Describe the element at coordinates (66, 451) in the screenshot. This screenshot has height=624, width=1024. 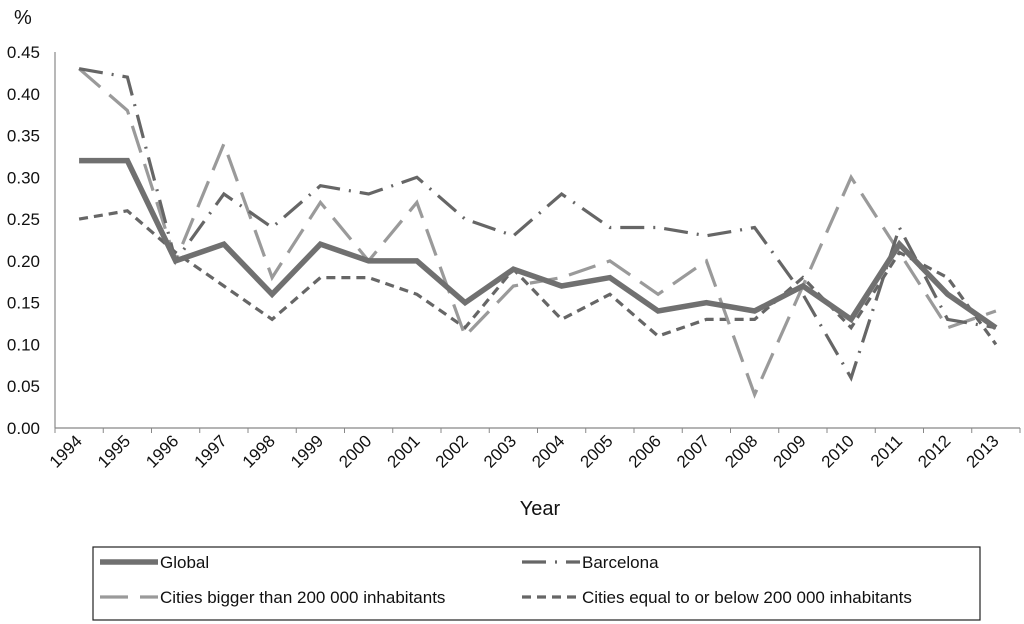
I see `x-tick-label: 1994` at that location.